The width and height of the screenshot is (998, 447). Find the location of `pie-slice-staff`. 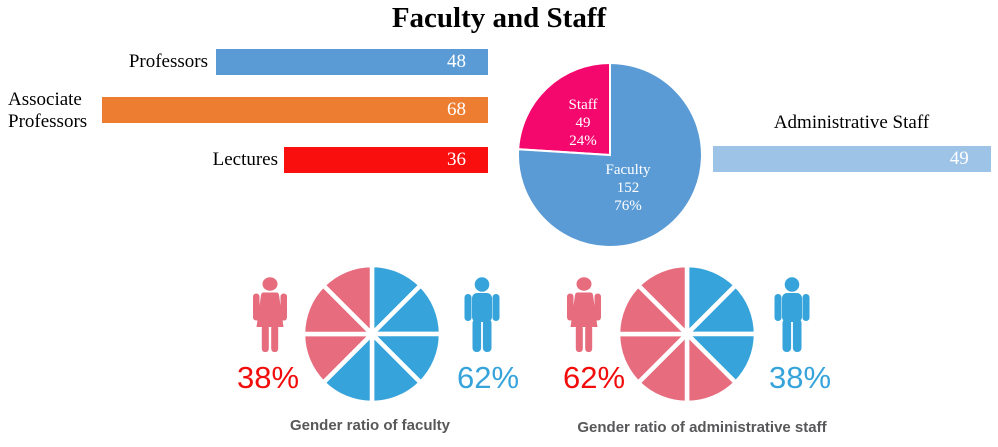

pie-slice-staff is located at coordinates (564, 109).